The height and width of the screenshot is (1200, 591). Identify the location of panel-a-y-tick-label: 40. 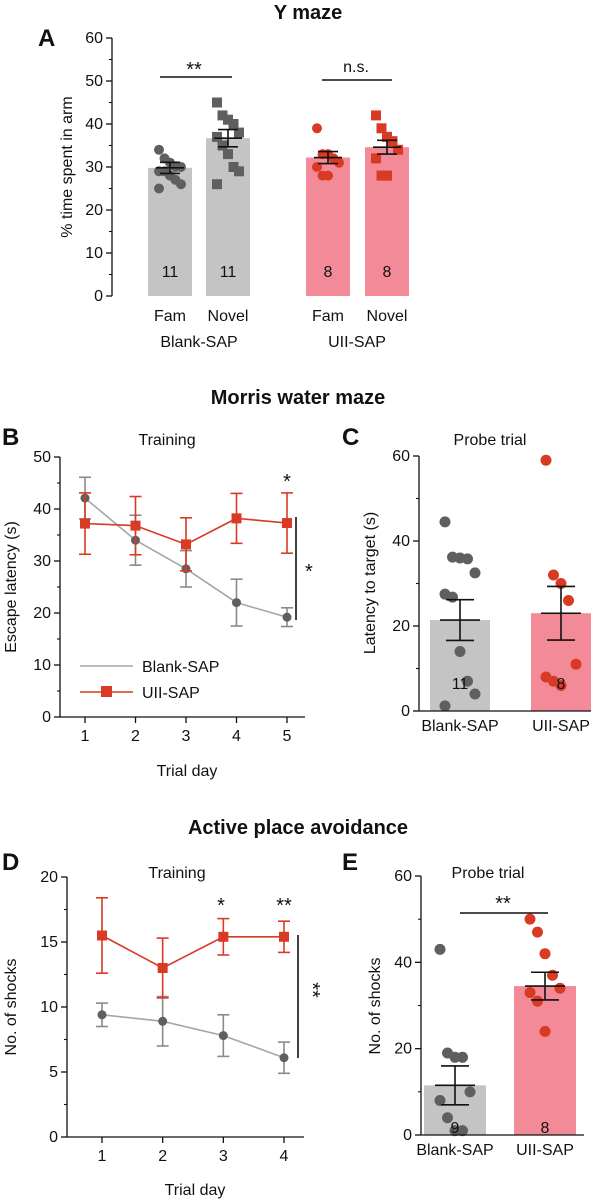
(94, 124).